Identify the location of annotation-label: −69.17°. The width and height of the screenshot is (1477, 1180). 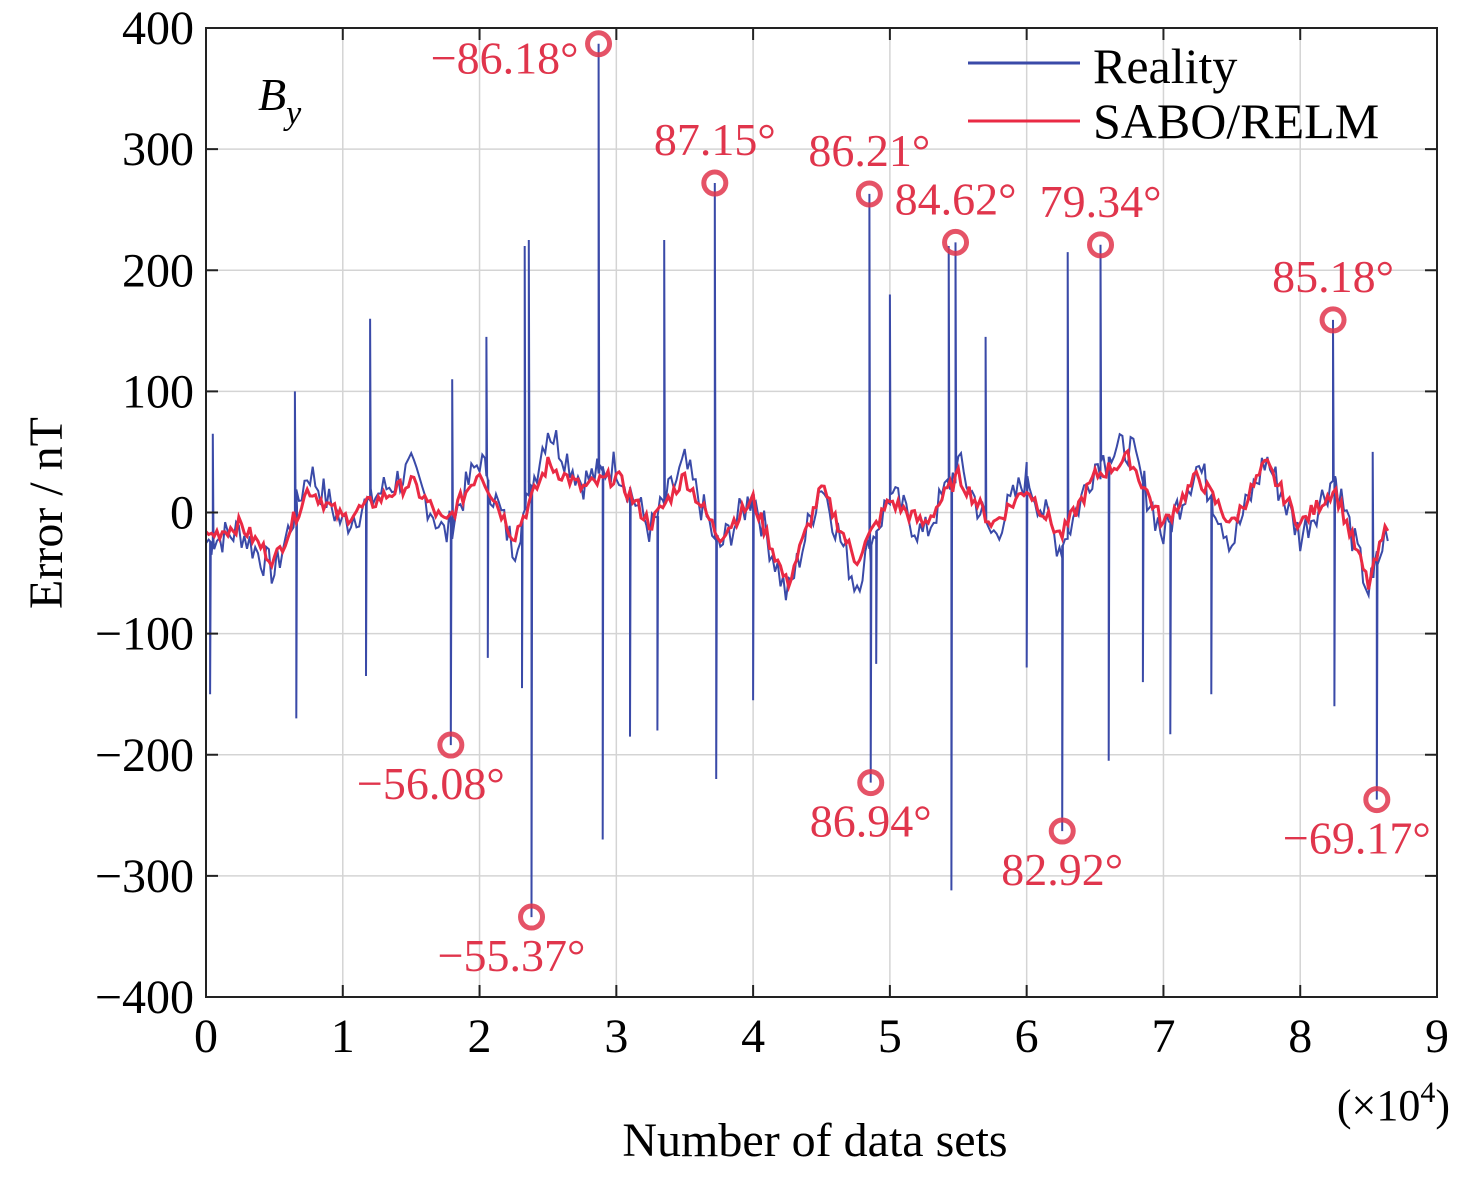
(1357, 838).